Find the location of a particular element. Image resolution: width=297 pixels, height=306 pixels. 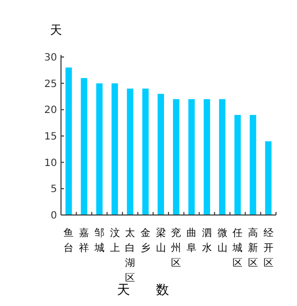

x-tick-label: 汶上 is located at coordinates (115, 240).